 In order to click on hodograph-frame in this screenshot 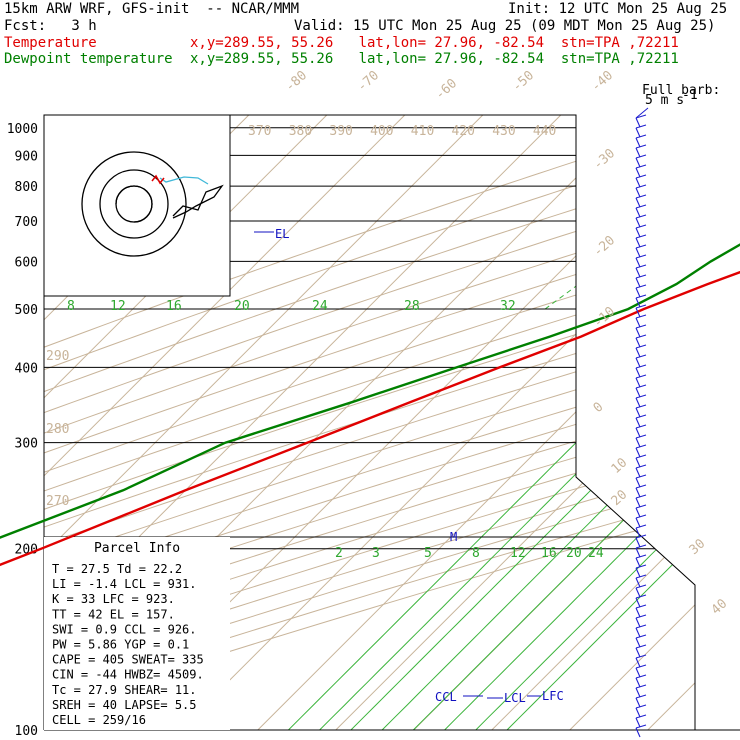, I will do `click(137, 205)`.